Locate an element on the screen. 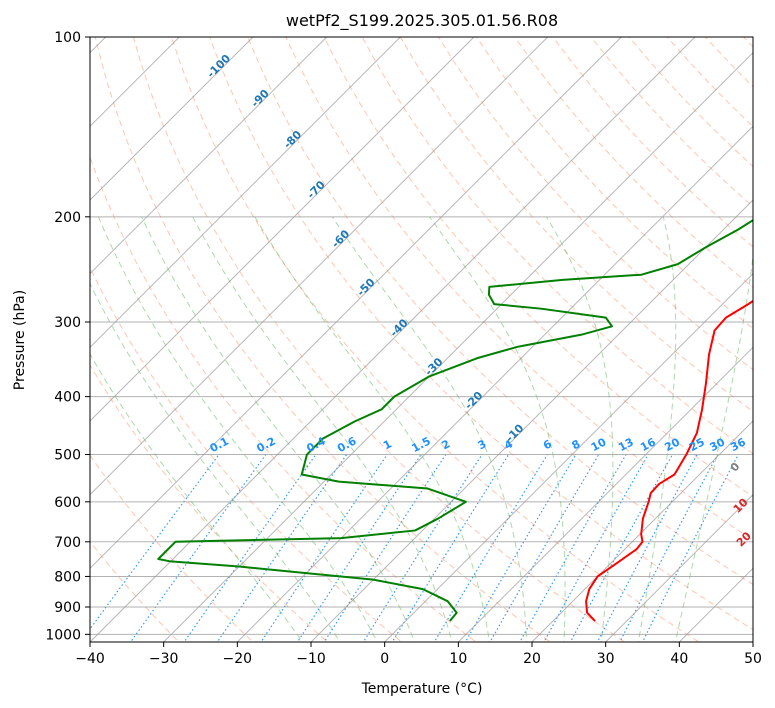  x-tick-label: 40 is located at coordinates (679, 659).